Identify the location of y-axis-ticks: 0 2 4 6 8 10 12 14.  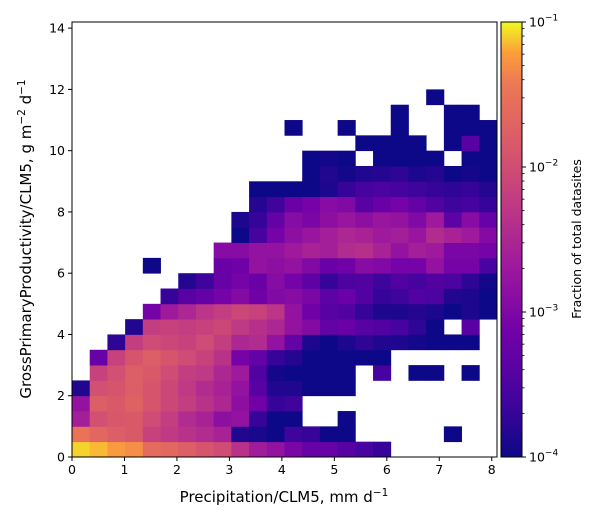
(60, 243).